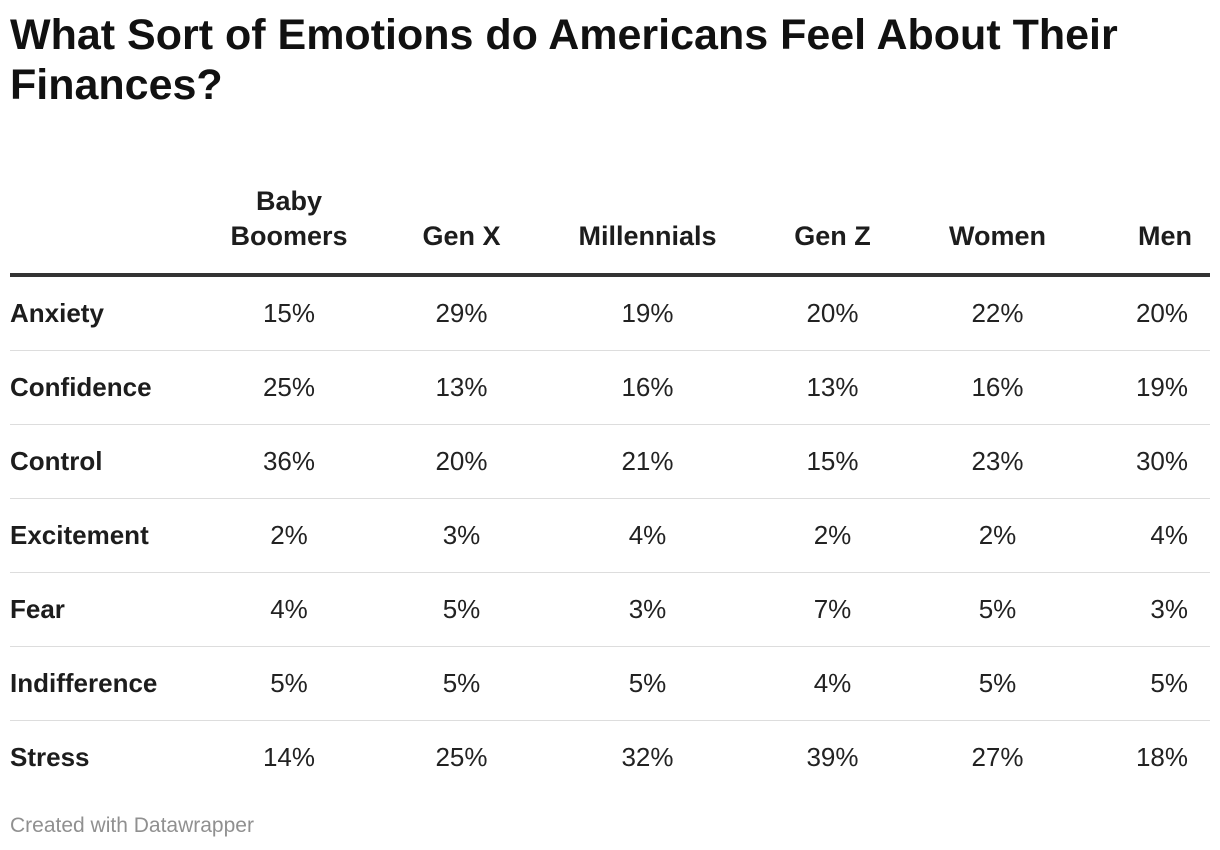 Image resolution: width=1220 pixels, height=850 pixels. I want to click on table-cell: 30%, so click(1145, 461).